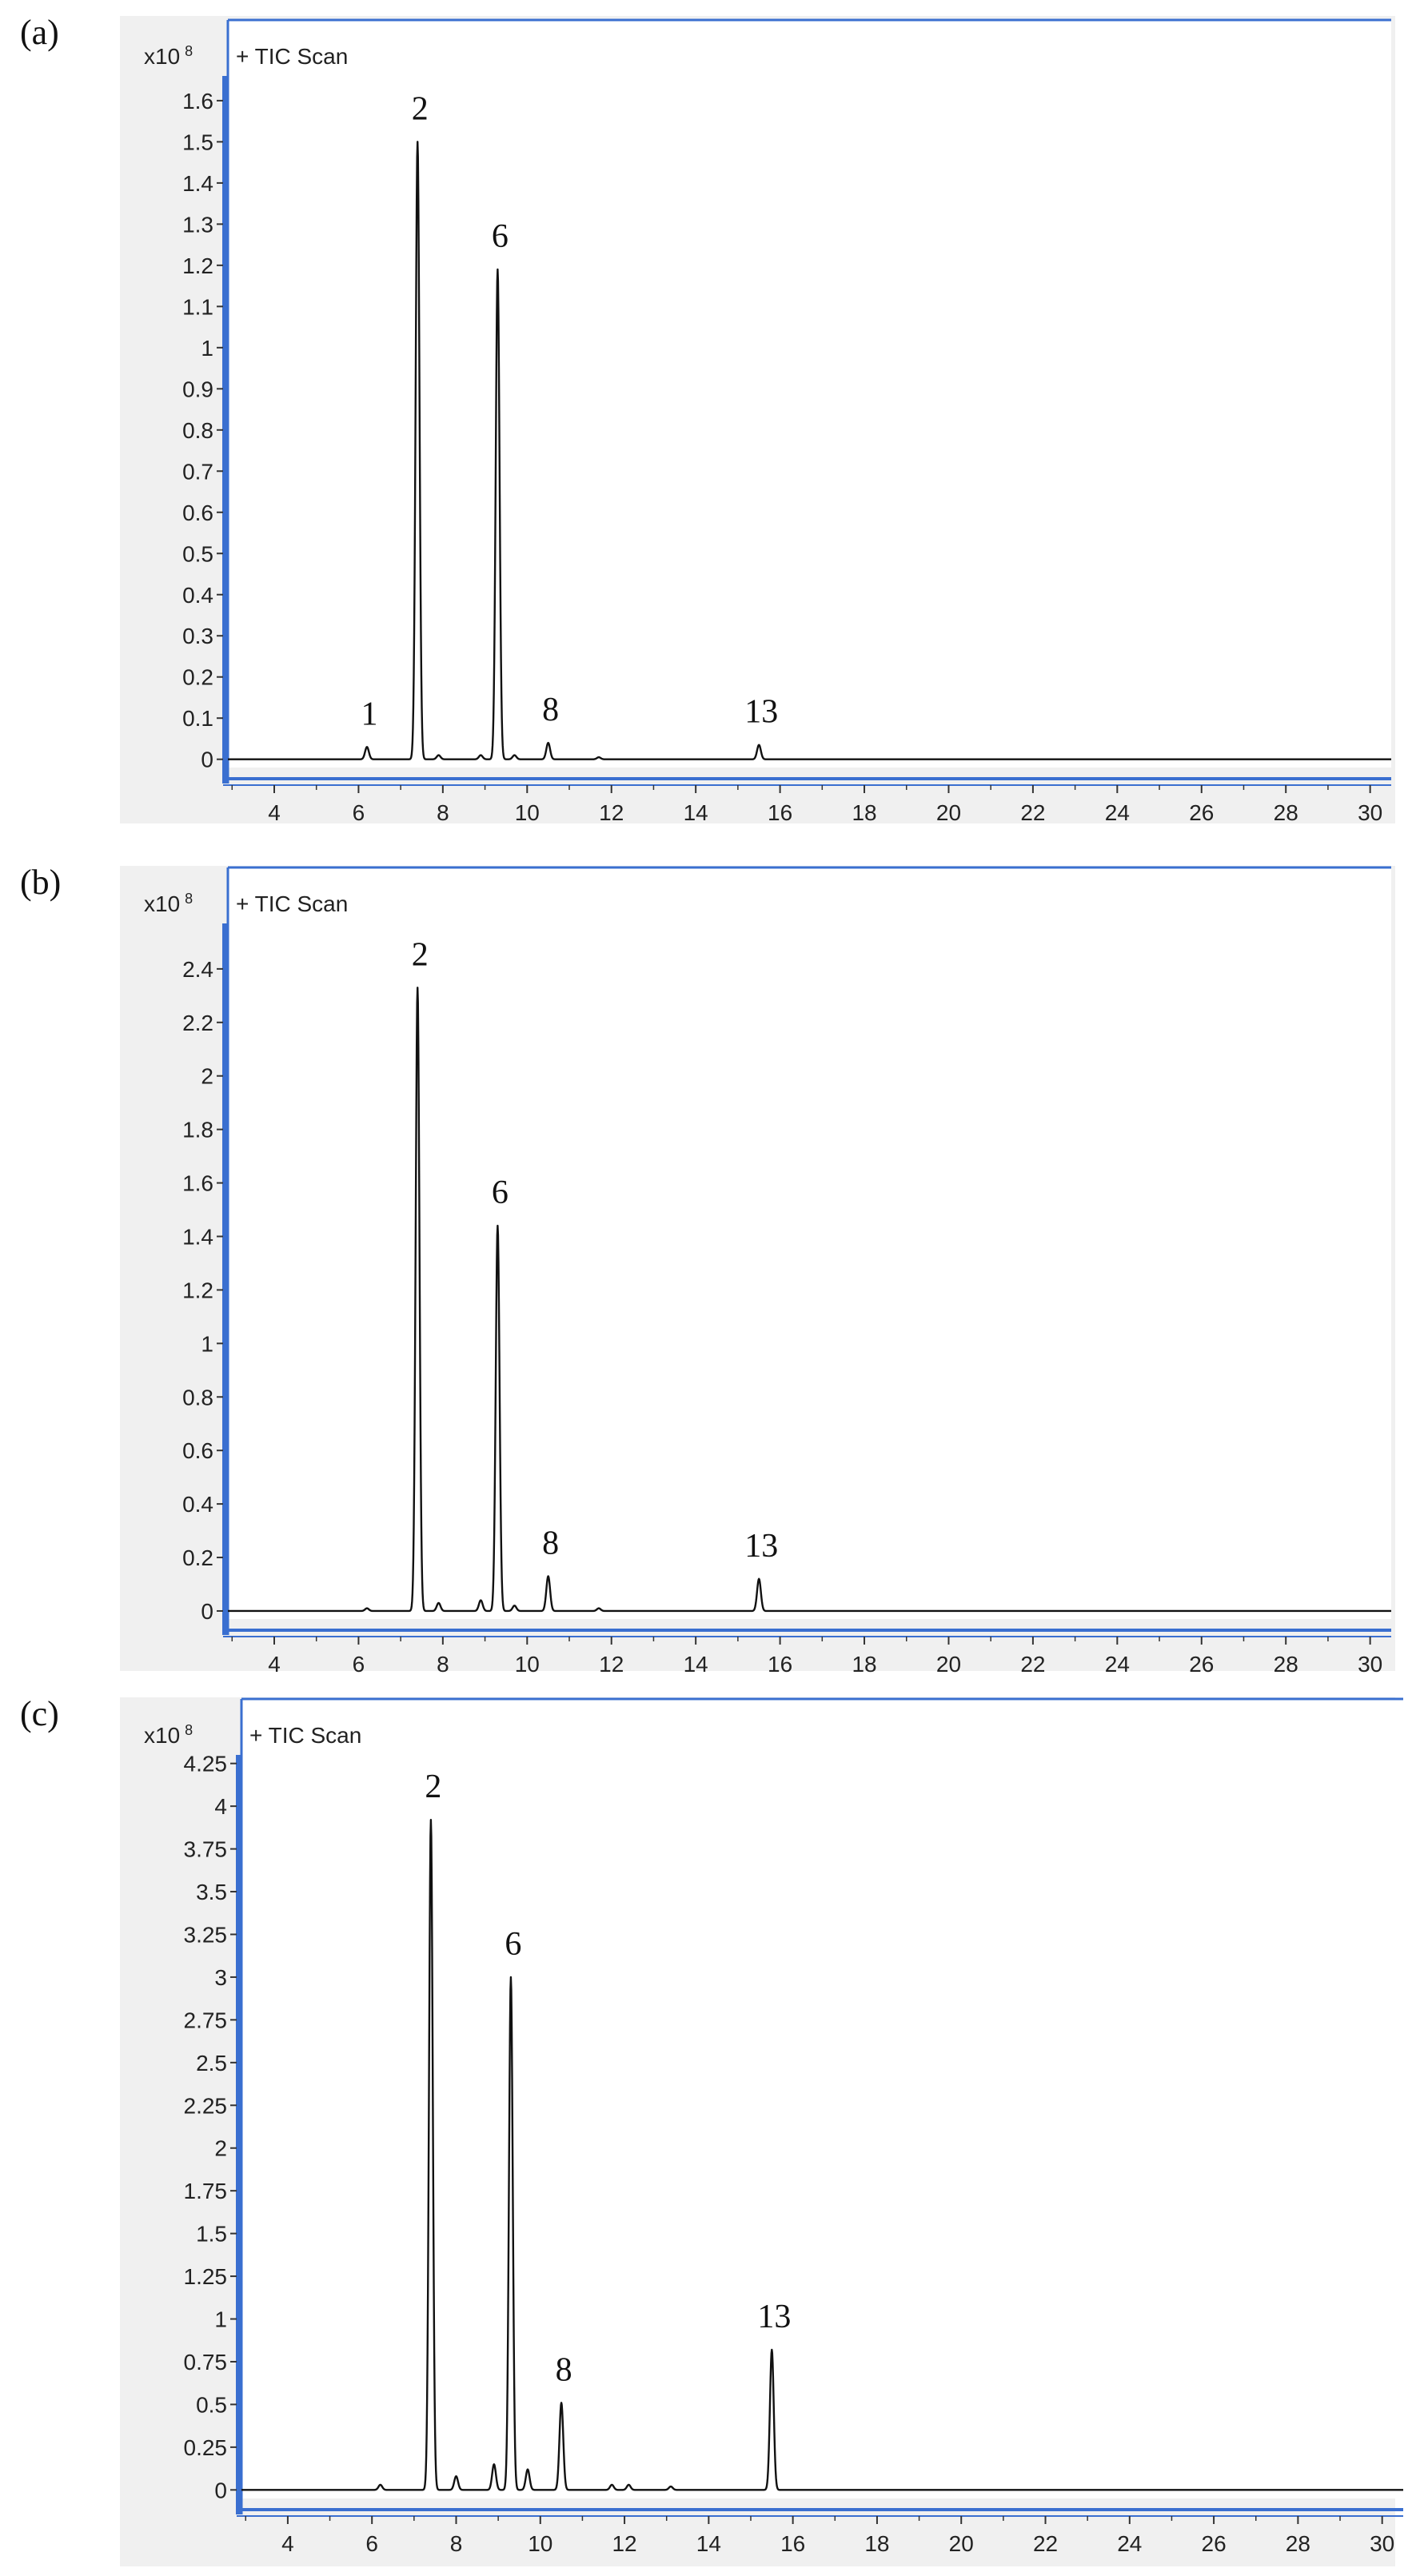 This screenshot has width=1424, height=2576. I want to click on y-tick-label: 3.75, so click(206, 1850).